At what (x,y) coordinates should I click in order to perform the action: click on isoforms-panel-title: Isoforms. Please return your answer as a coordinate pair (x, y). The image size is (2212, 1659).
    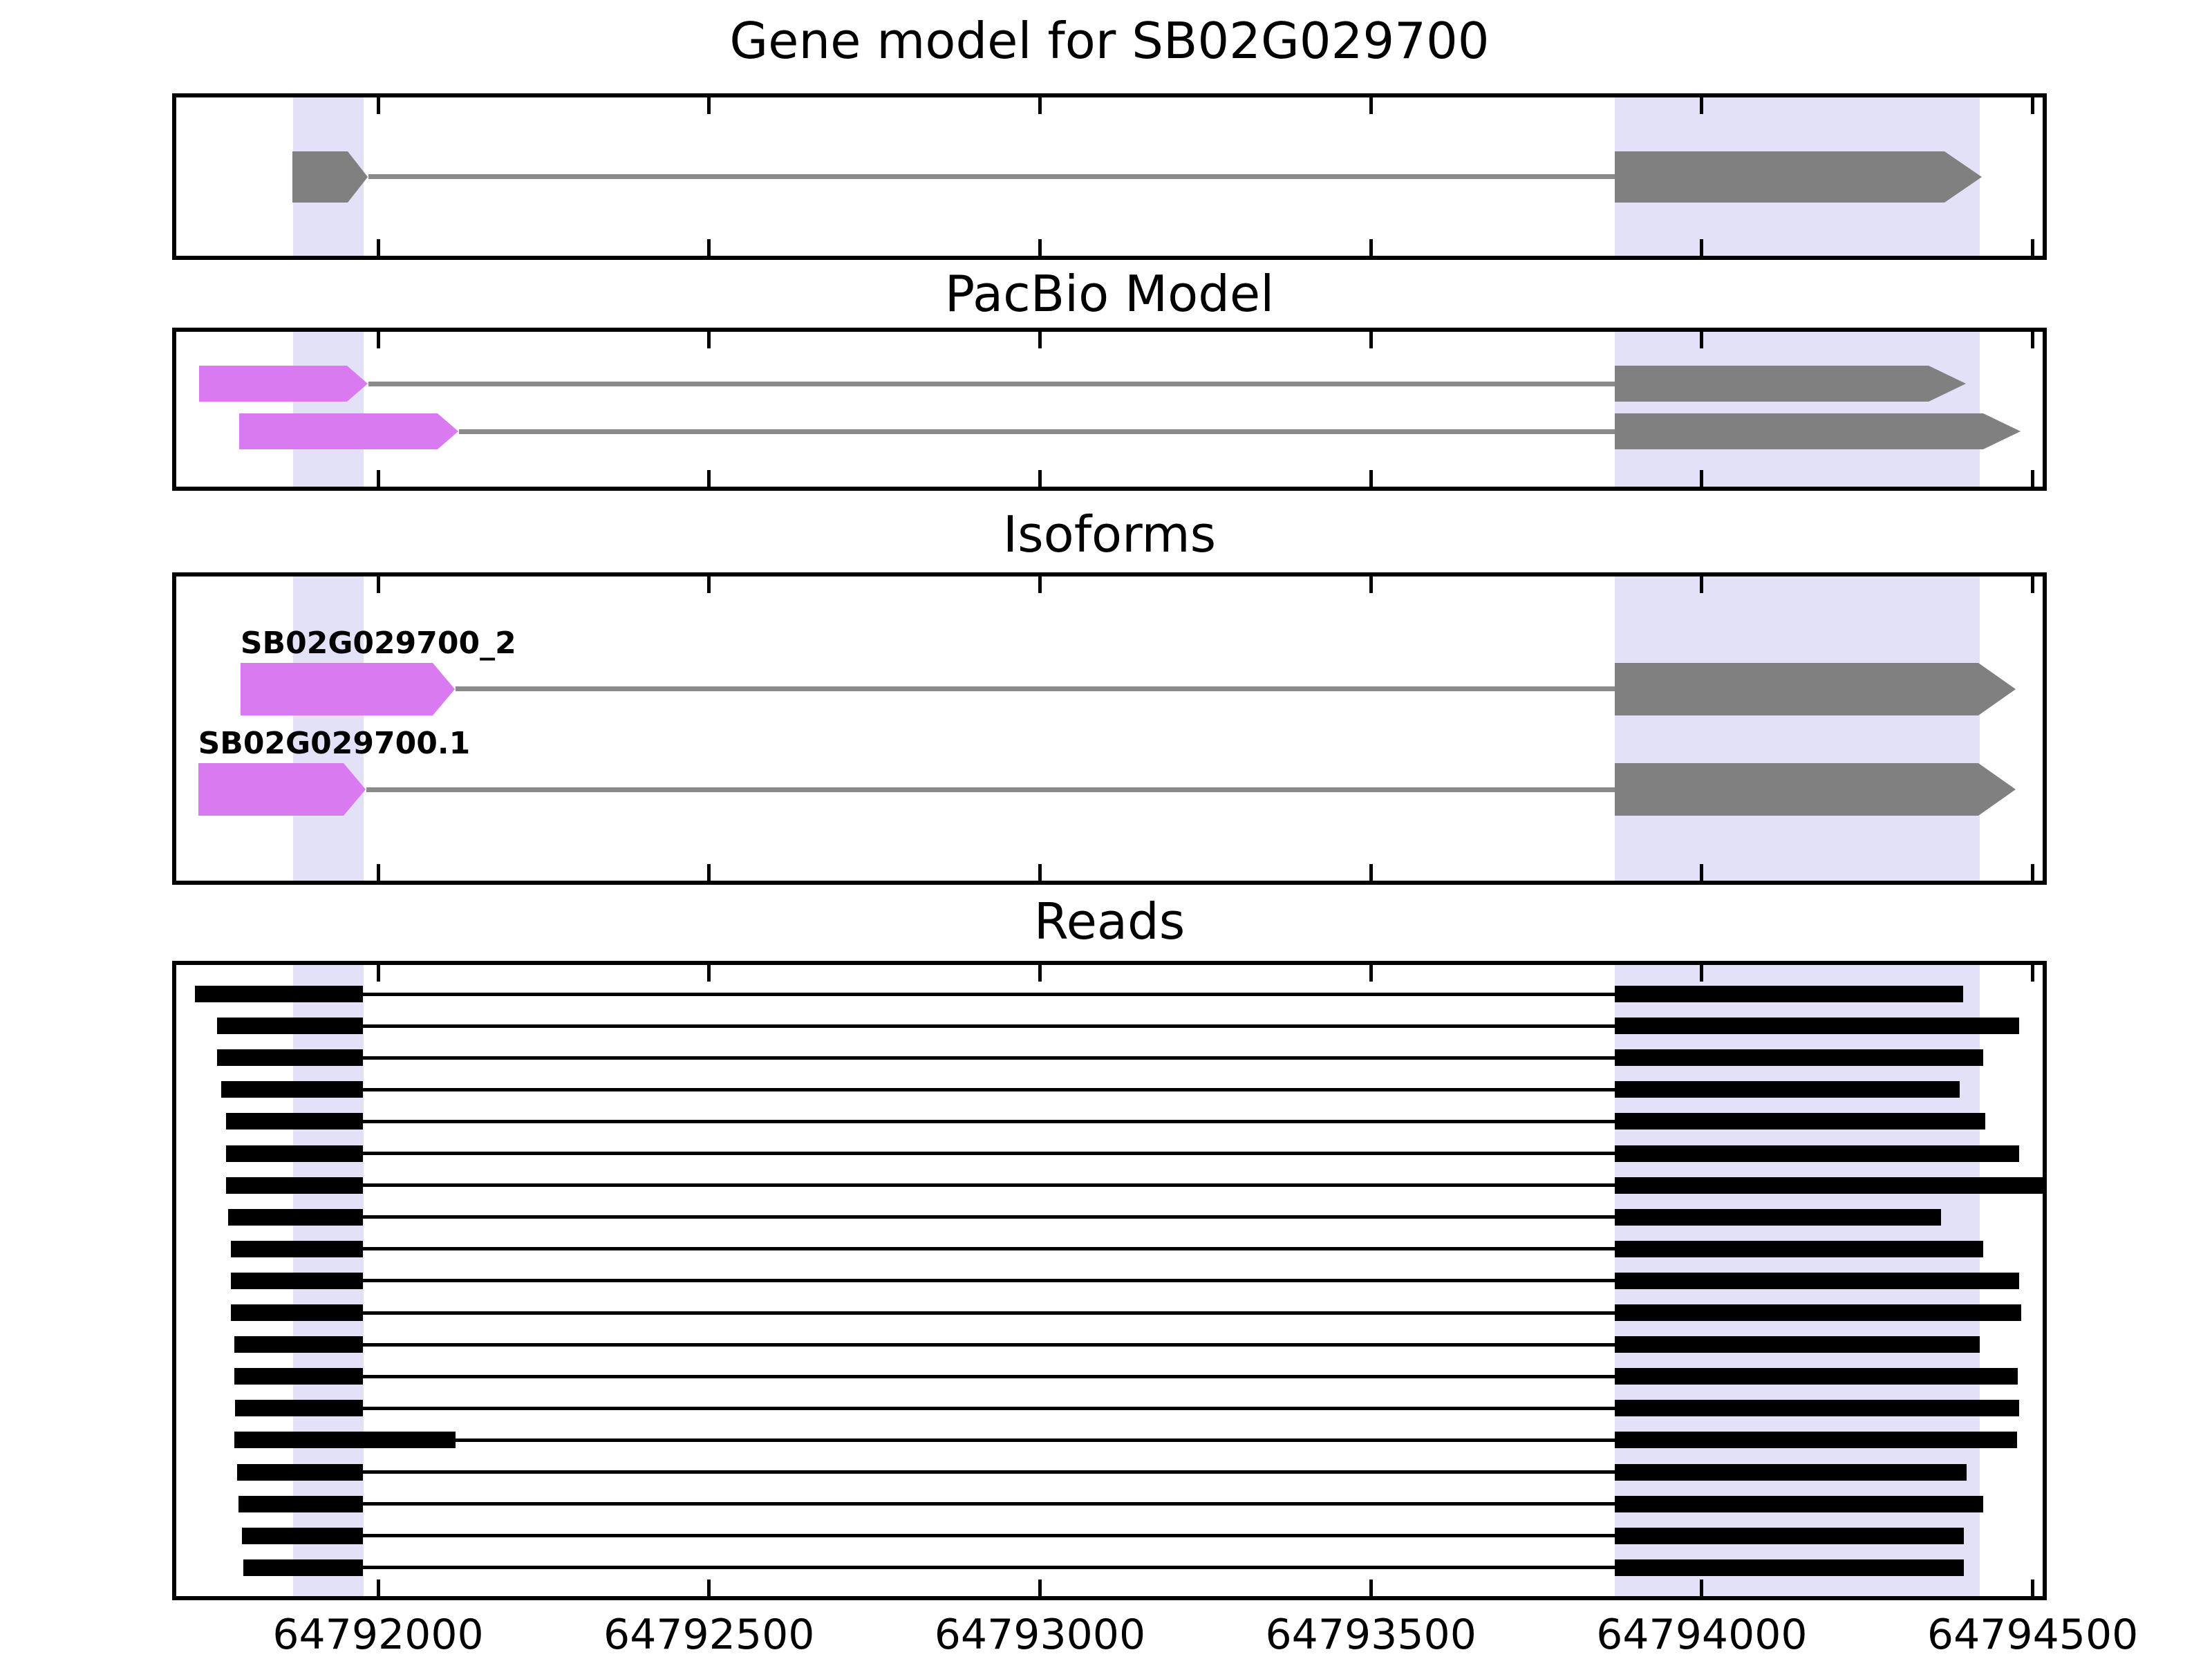
    Looking at the image, I should click on (1110, 534).